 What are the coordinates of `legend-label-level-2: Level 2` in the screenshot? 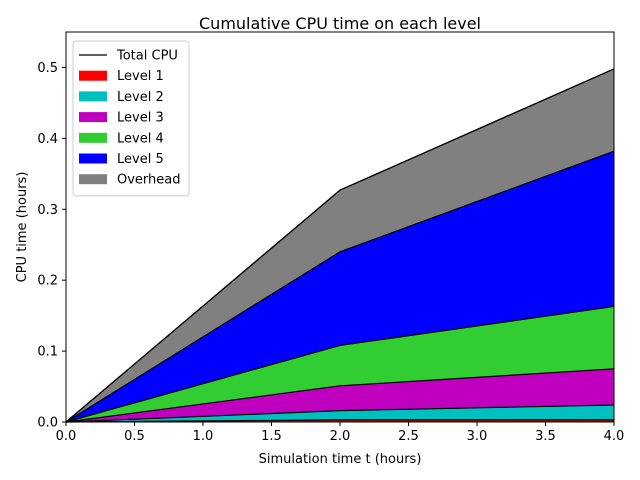 It's located at (140, 97).